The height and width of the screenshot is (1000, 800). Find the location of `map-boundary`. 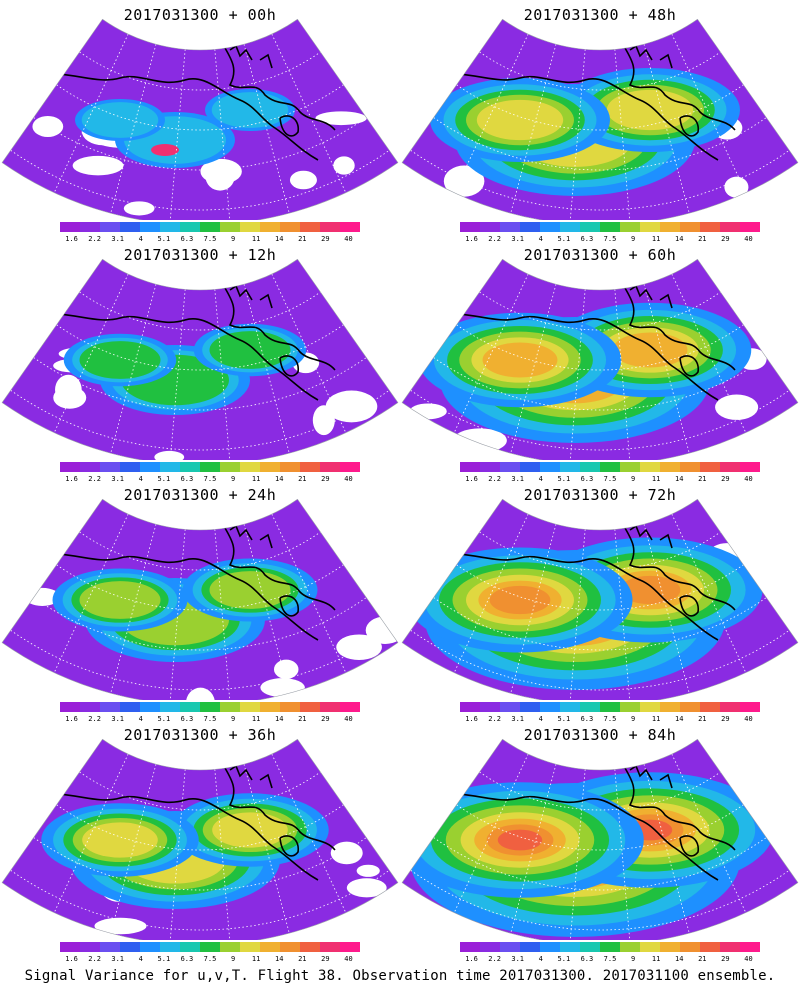

map-boundary is located at coordinates (600, 599).